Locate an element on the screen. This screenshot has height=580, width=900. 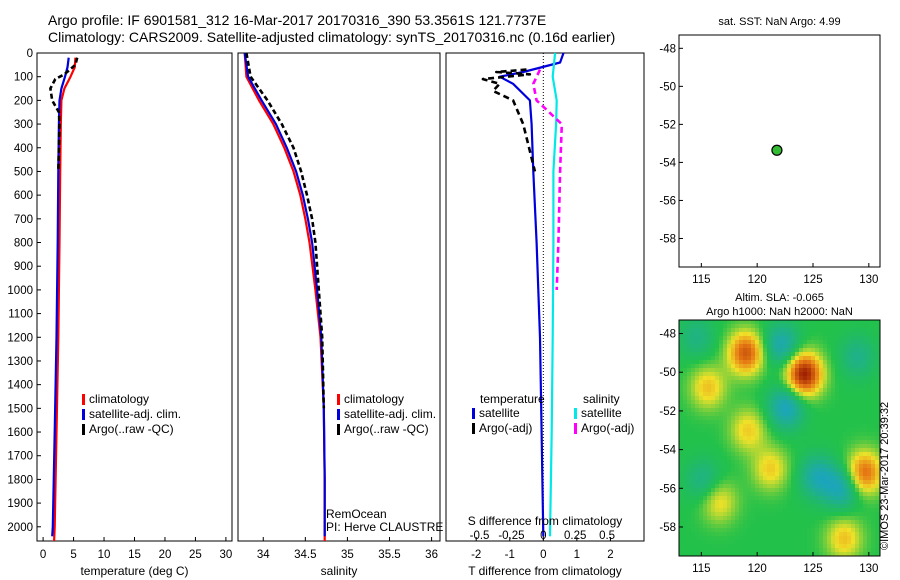
legend-label: Argo(..raw -QC) is located at coordinates (131, 429).